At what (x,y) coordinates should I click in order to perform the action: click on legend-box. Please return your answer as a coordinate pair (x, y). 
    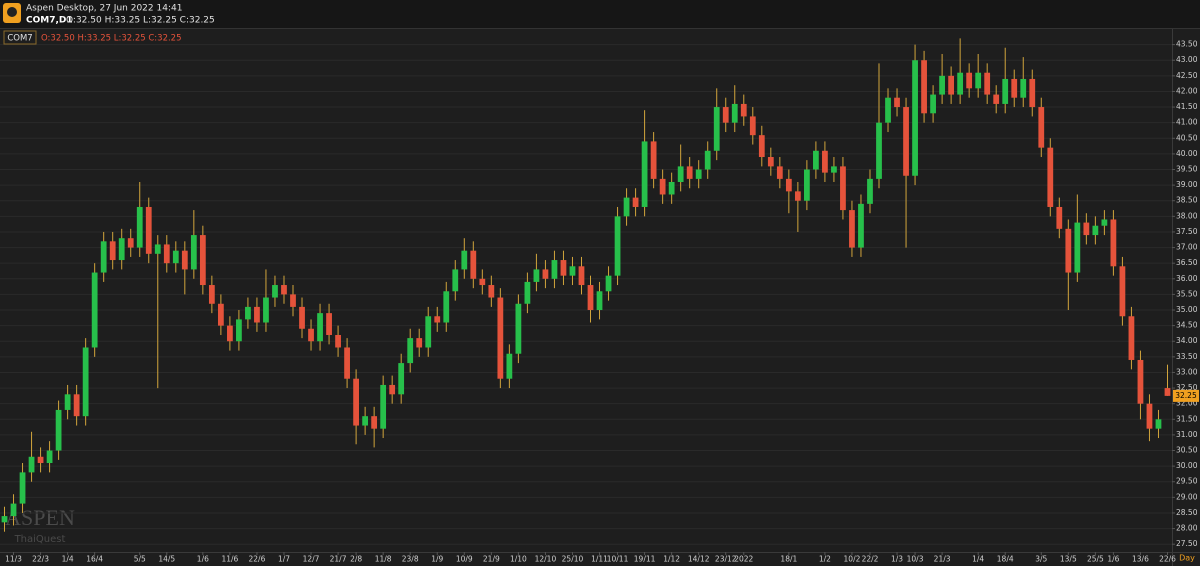
    Looking at the image, I should click on (20, 37).